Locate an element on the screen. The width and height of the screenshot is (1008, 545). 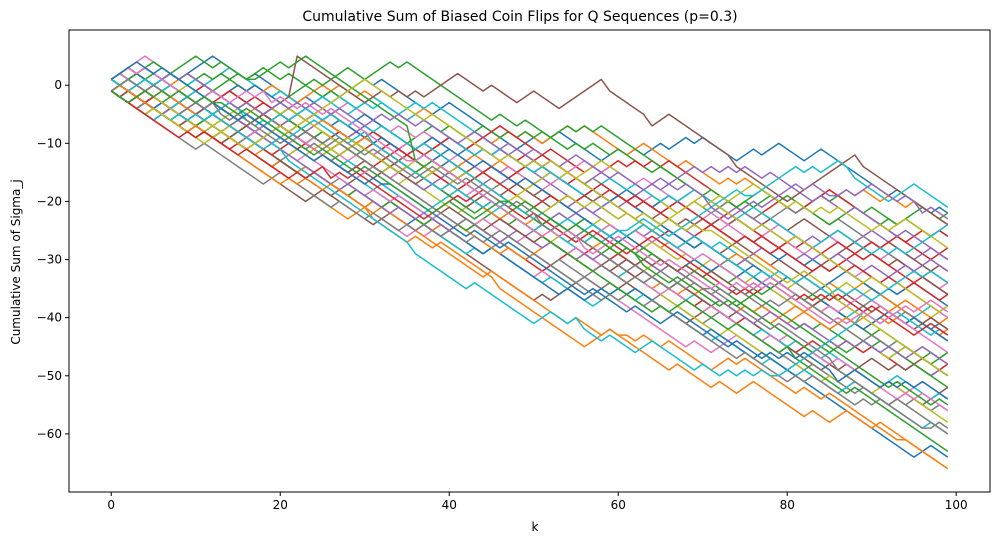
x-tick-label: 20 is located at coordinates (280, 505).